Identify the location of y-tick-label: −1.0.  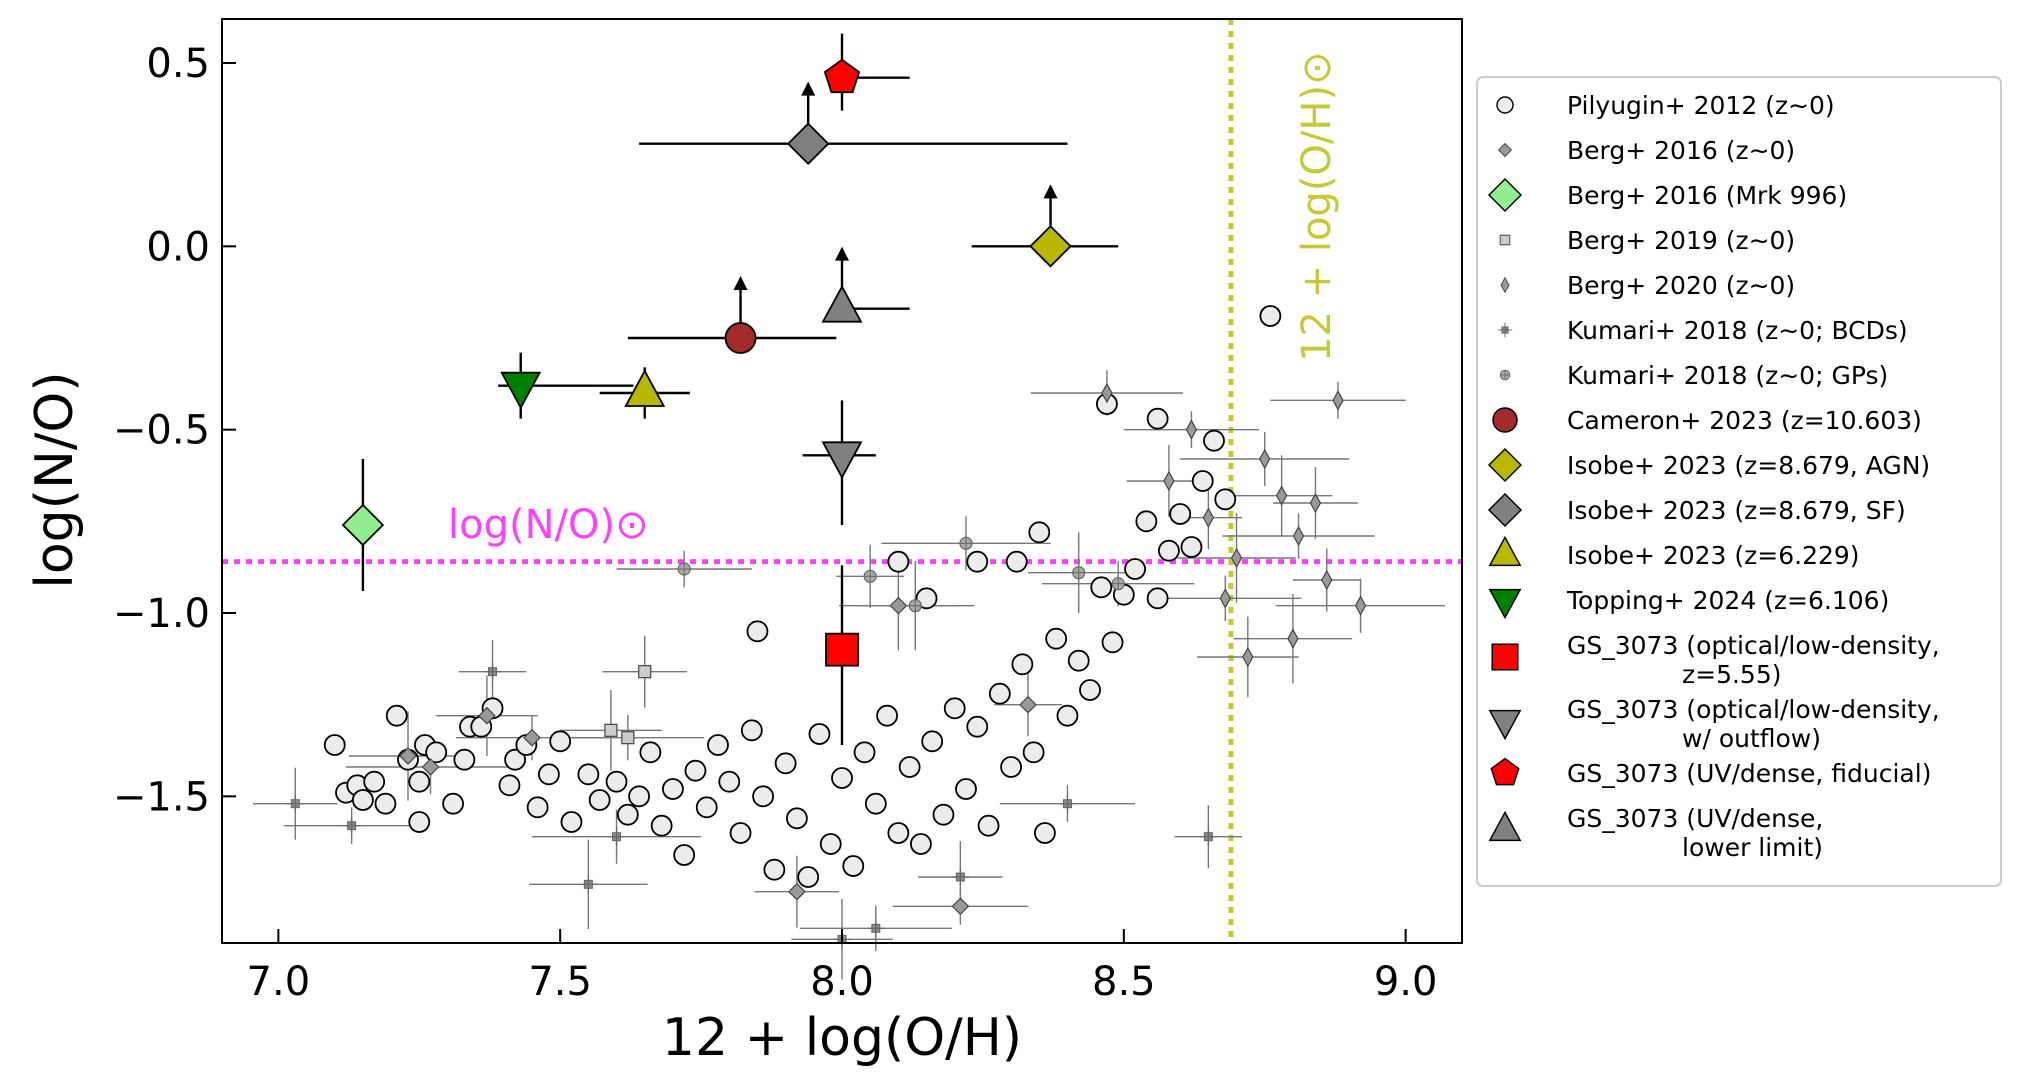
(161, 614).